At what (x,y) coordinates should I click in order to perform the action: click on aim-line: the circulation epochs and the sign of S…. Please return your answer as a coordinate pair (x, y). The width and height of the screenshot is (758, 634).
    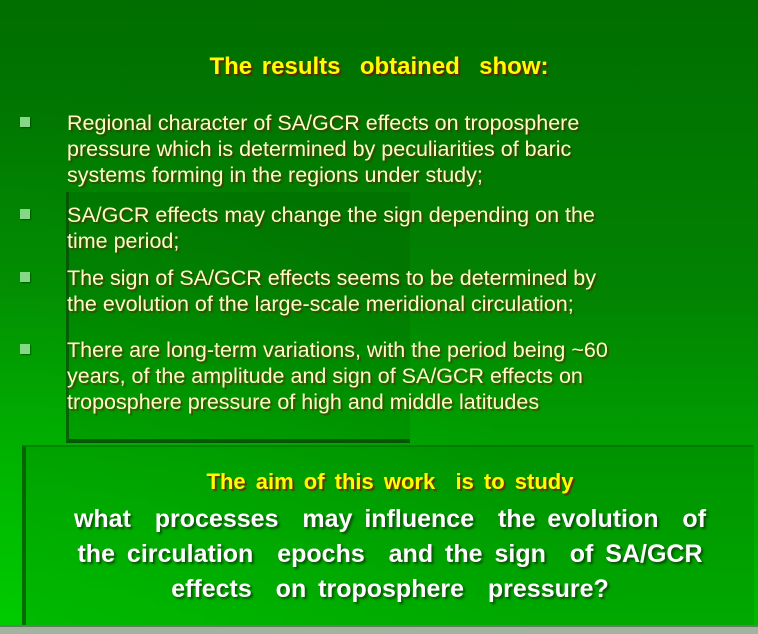
    Looking at the image, I should click on (390, 554).